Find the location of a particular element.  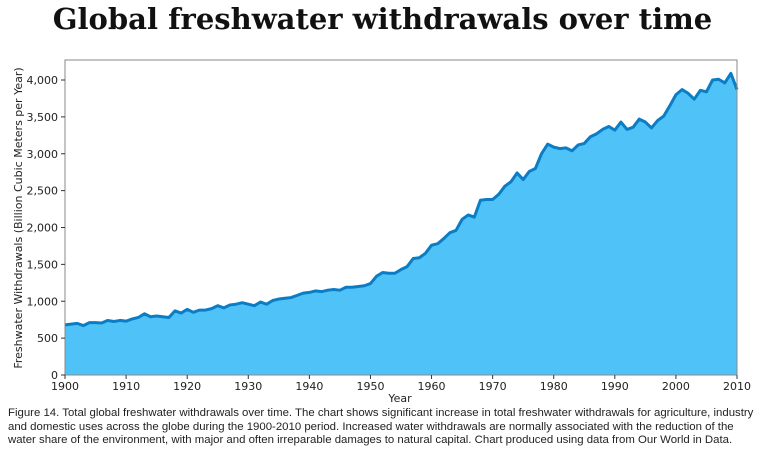

x-tick-label: 1910 is located at coordinates (126, 386).